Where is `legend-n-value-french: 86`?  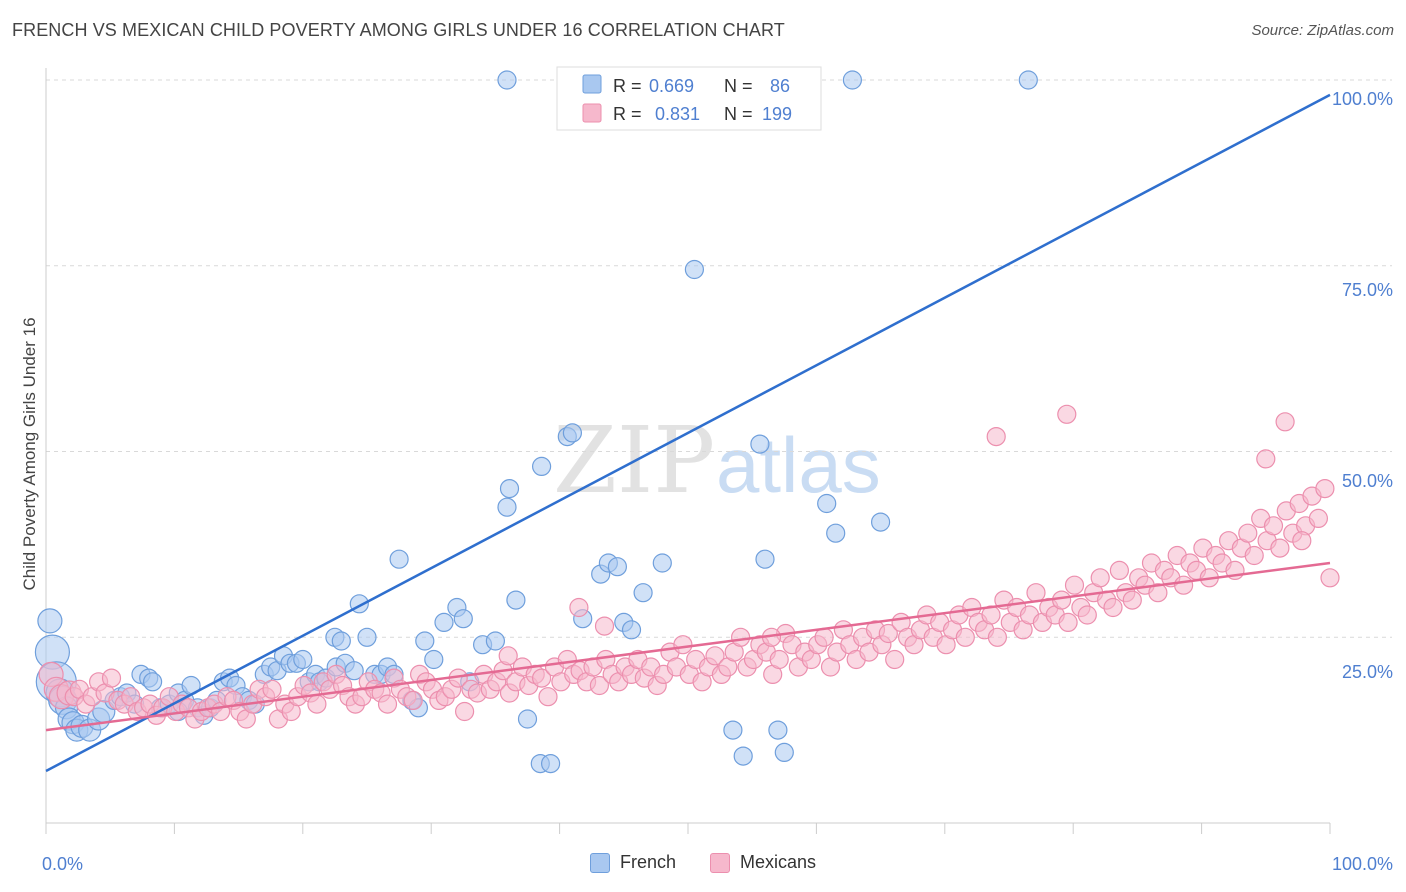 legend-n-value-french: 86 is located at coordinates (780, 86).